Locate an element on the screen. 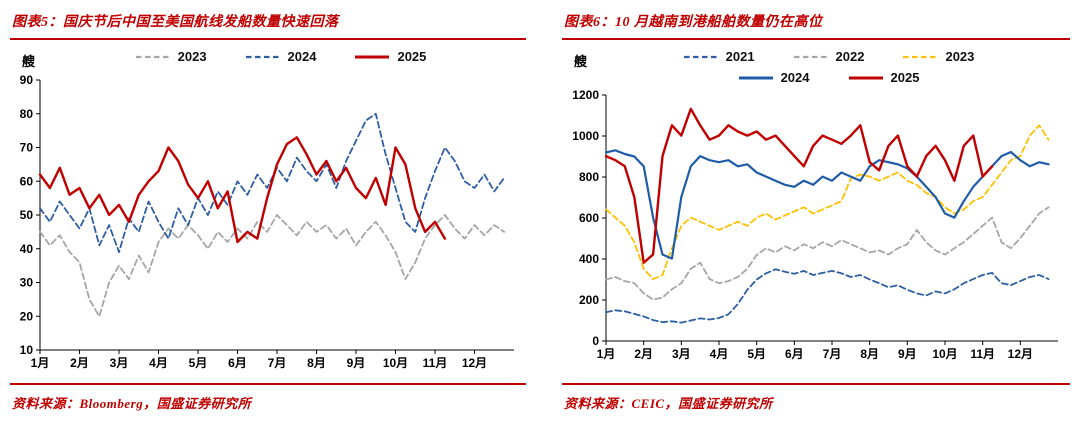 Image resolution: width=1080 pixels, height=422 pixels. svg-text: 70 is located at coordinates (27, 148).